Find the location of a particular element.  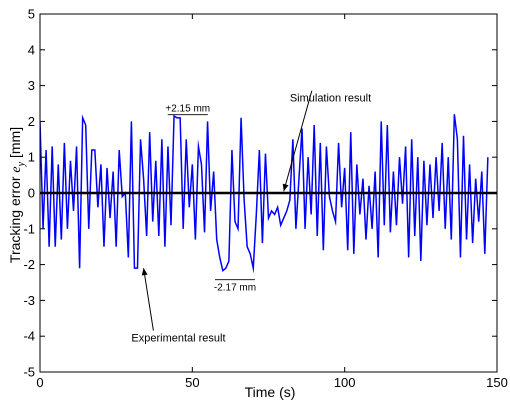

y-tick-label: -2 is located at coordinates (29, 264).